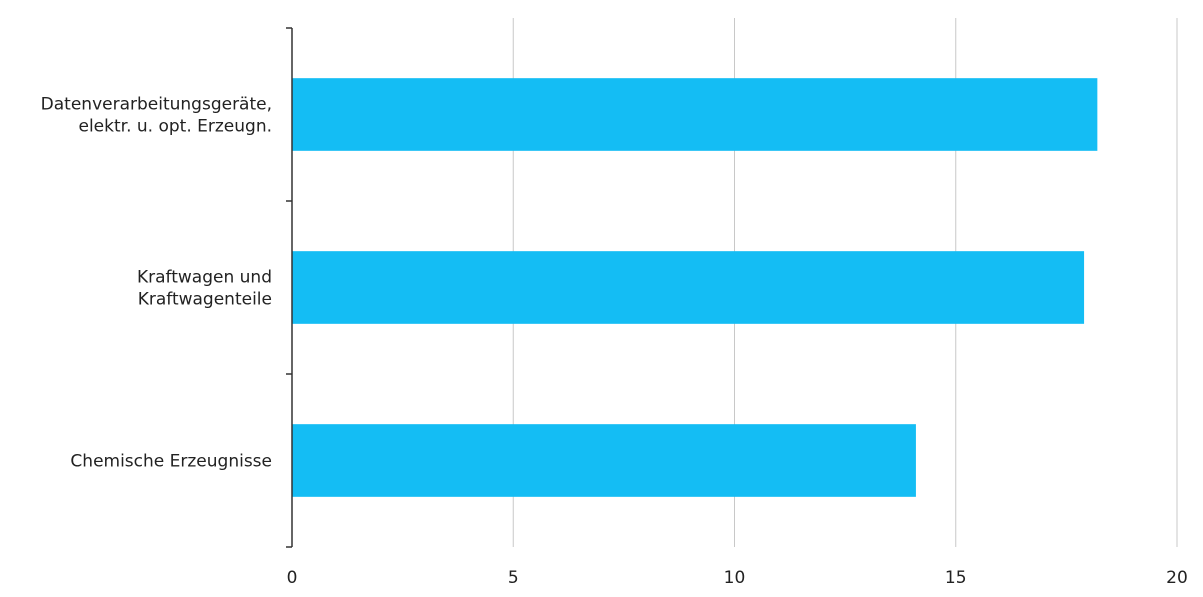  I want to click on x-tick-label-20: 20, so click(1177, 578).